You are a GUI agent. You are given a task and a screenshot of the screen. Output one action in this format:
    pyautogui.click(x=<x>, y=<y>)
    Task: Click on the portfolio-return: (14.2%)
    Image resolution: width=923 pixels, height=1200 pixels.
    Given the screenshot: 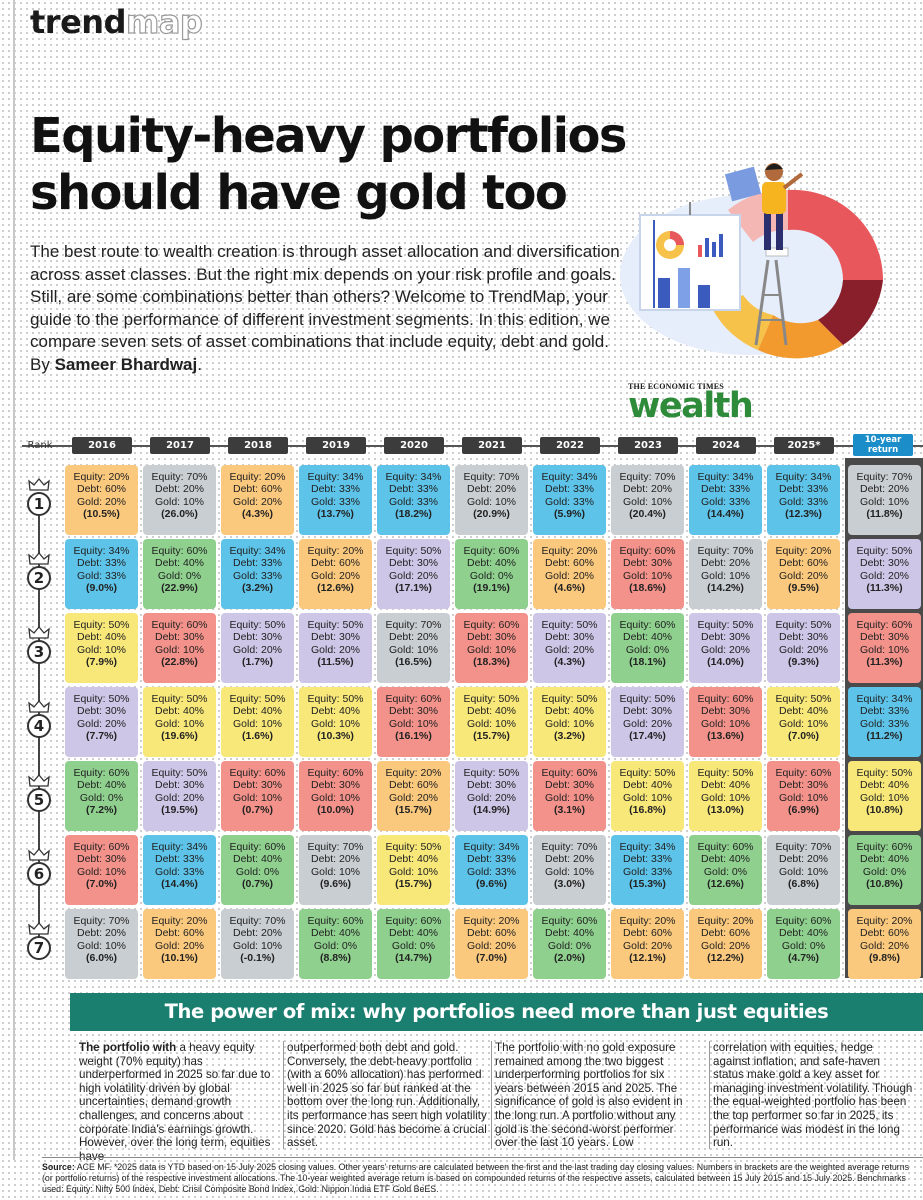 What is the action you would take?
    pyautogui.click(x=725, y=588)
    